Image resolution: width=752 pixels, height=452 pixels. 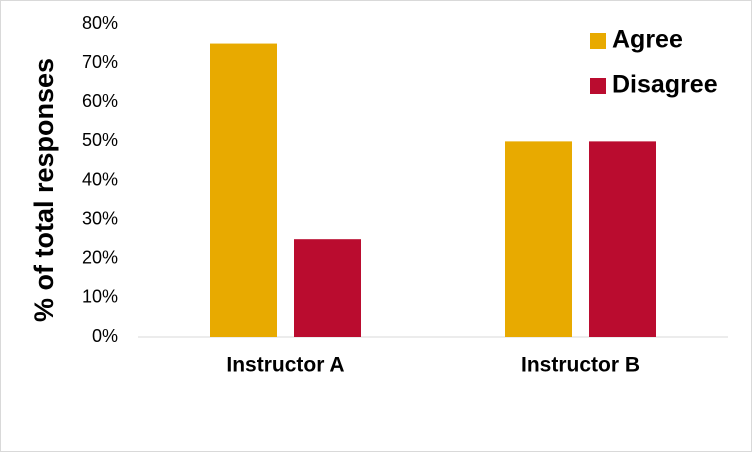 I want to click on legend-label: Disagree, so click(x=665, y=85).